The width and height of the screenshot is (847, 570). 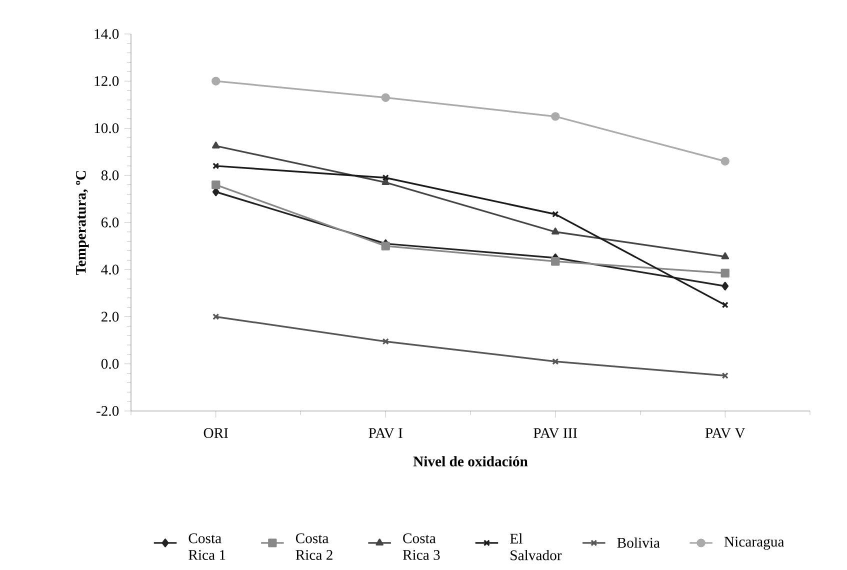 What do you see at coordinates (110, 317) in the screenshot?
I see `y-tick-label: 2.0` at bounding box center [110, 317].